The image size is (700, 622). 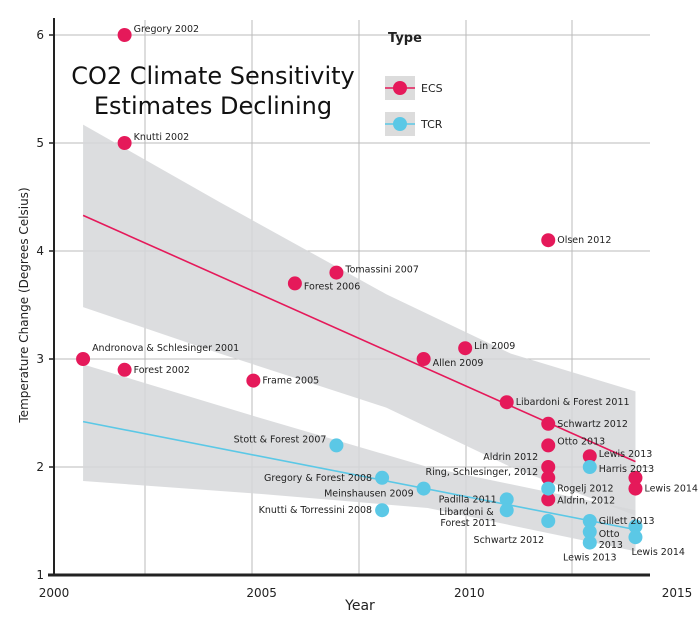 I want to click on legend-key-tcr-dot, so click(x=400, y=124).